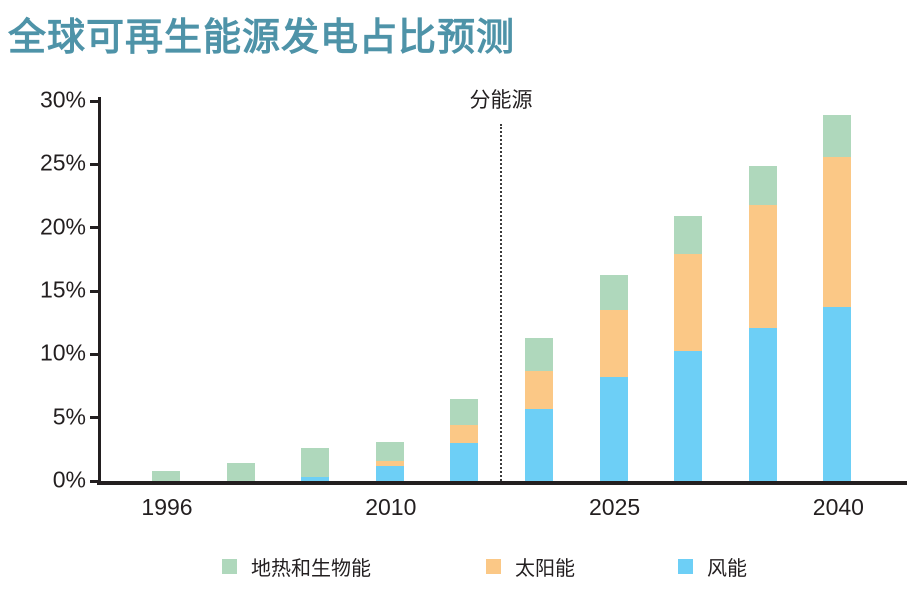 Image resolution: width=910 pixels, height=597 pixels. What do you see at coordinates (727, 568) in the screenshot?
I see `legend-label-wind: 风能` at bounding box center [727, 568].